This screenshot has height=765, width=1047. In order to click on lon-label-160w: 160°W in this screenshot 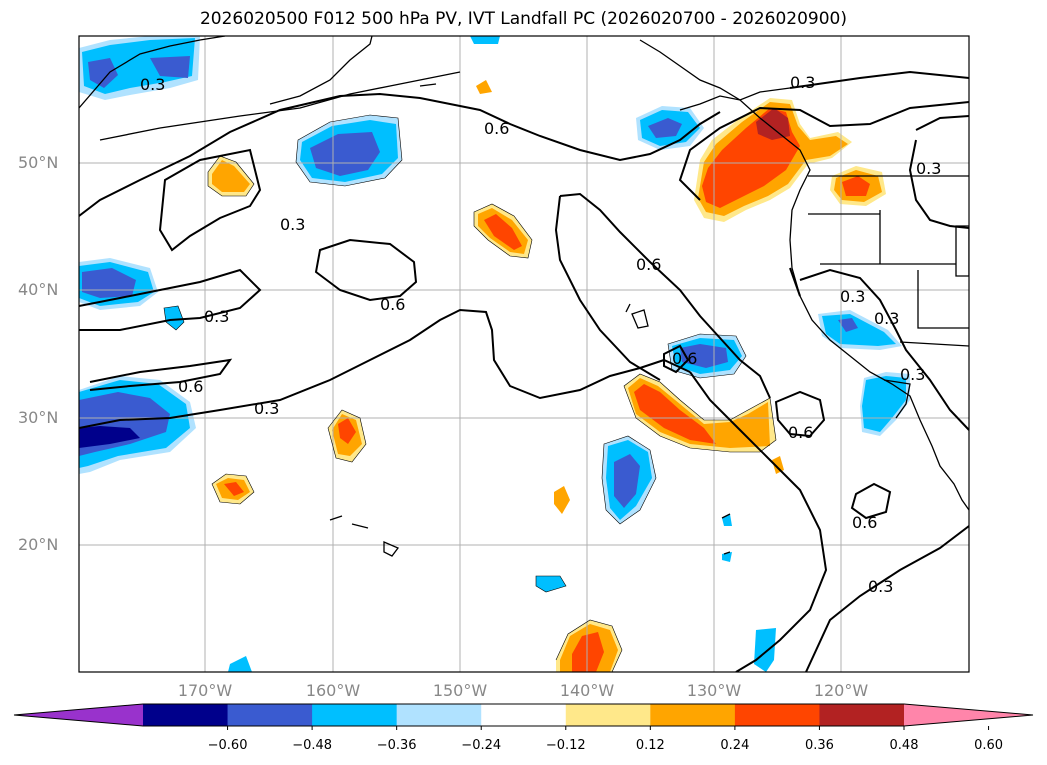, I will do `click(333, 690)`.